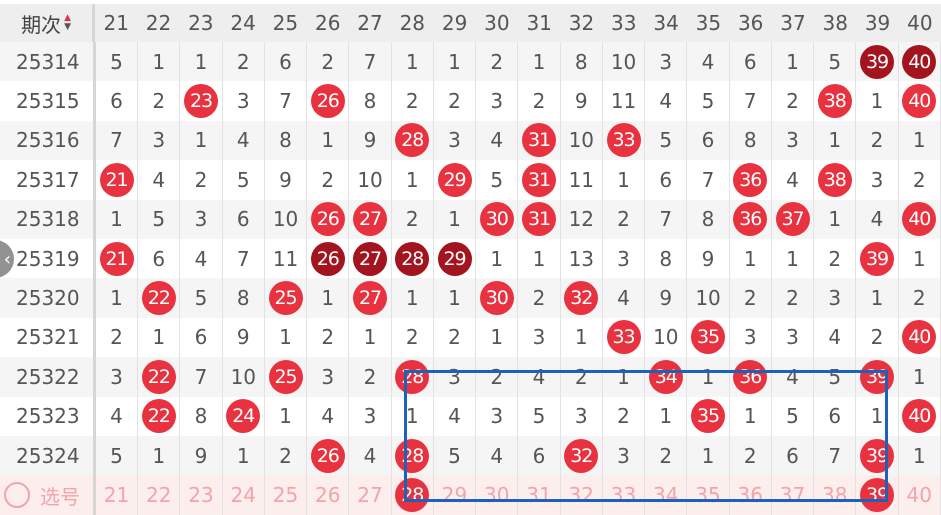  I want to click on omission-cell: 25, so click(286, 377).